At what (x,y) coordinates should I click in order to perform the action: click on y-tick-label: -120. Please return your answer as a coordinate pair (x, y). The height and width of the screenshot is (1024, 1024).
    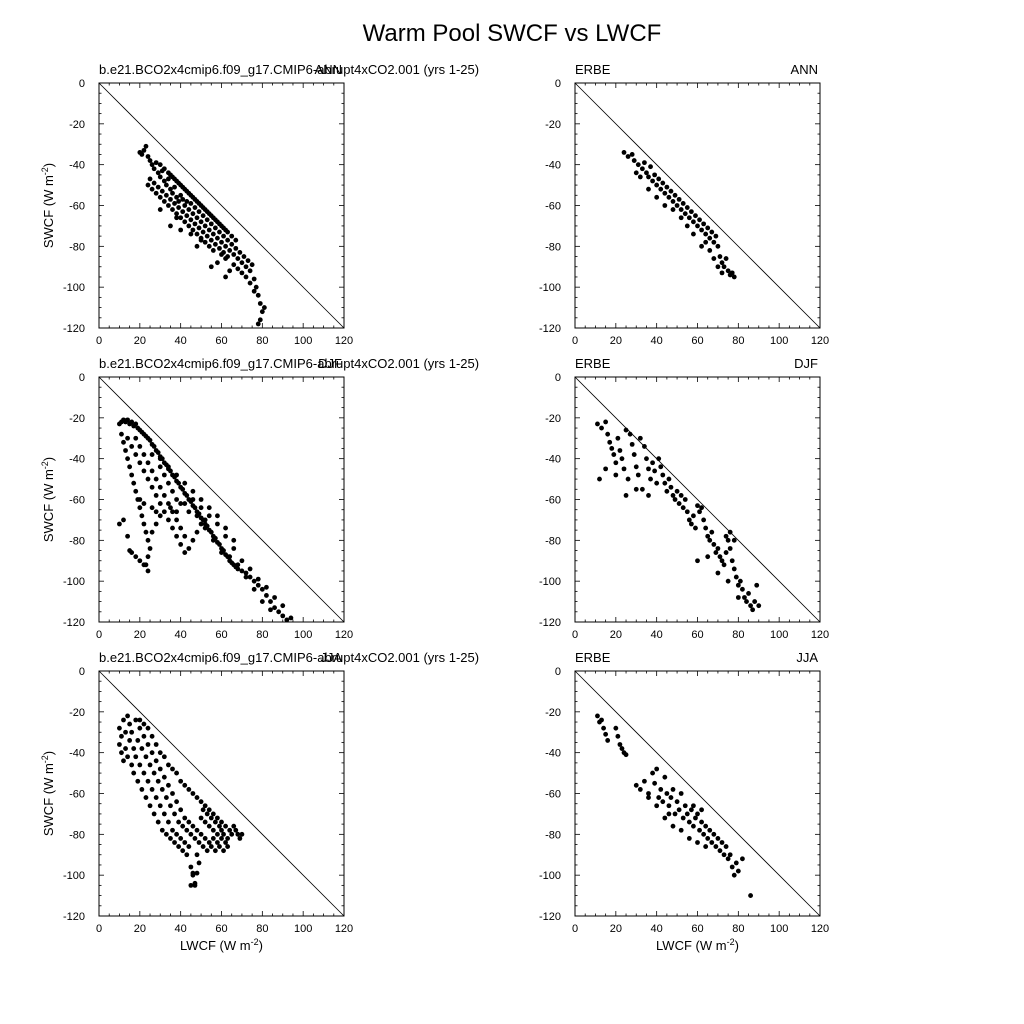
    Looking at the image, I should click on (74, 917).